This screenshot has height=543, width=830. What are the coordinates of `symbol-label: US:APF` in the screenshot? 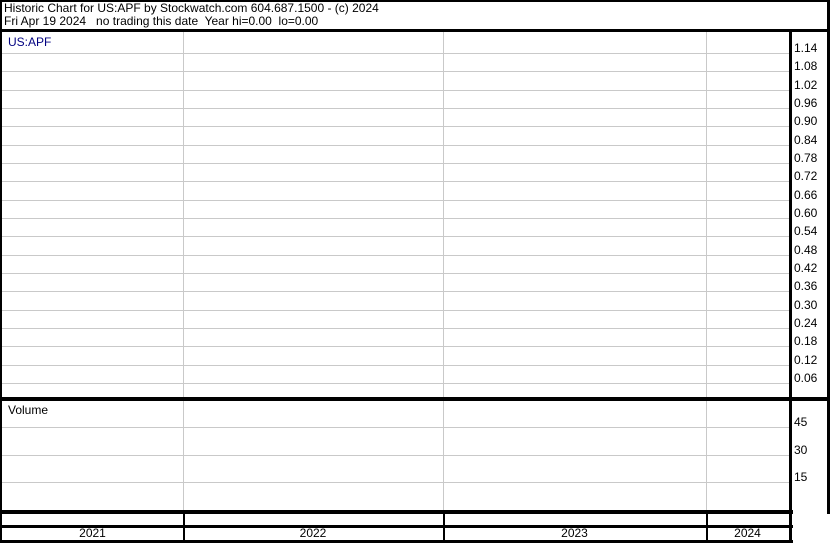 It's located at (30, 42).